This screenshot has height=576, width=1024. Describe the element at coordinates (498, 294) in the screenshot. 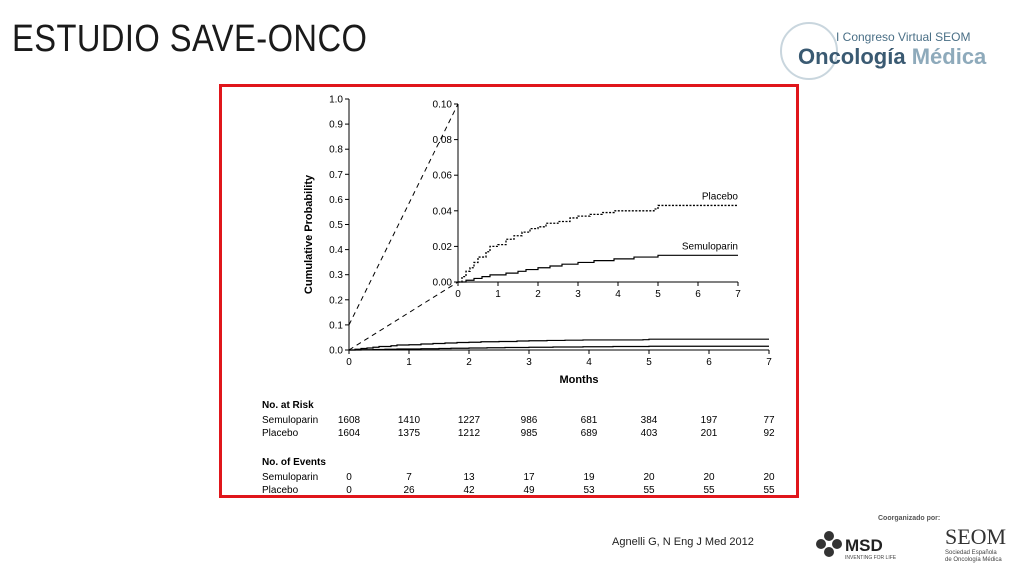

I see `inset-x-tick-label: 1` at that location.